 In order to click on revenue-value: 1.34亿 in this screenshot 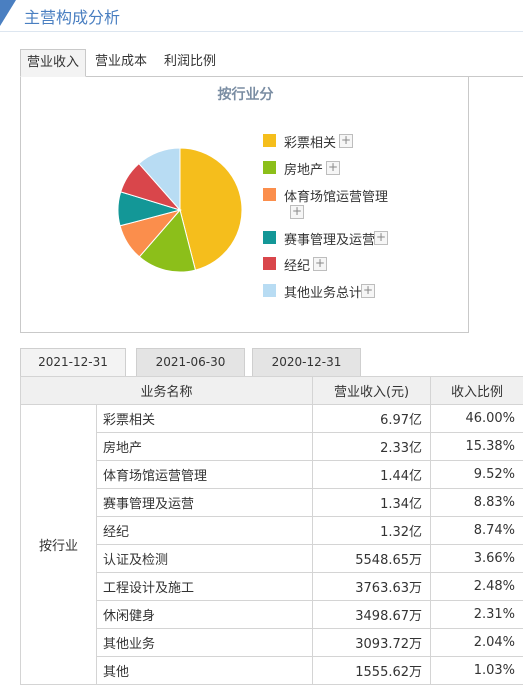, I will do `click(372, 502)`.